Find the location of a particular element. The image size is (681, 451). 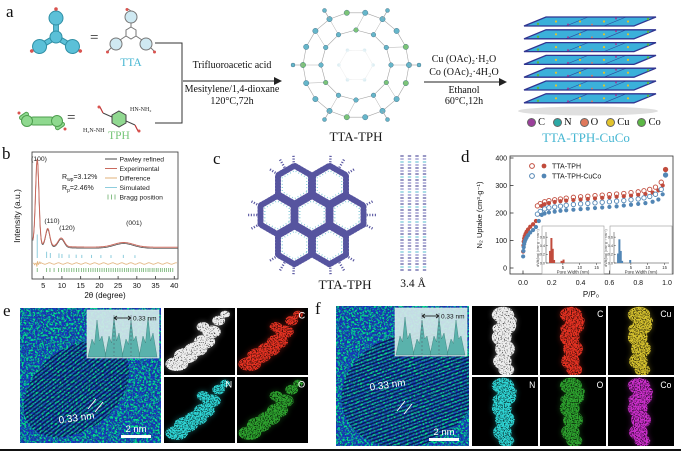

atom-symbol-O: O is located at coordinates (594, 122).